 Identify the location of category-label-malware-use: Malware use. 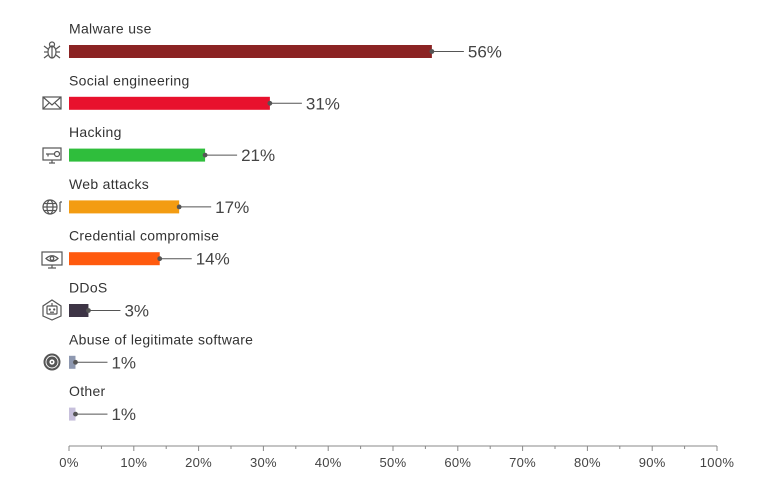
(110, 29).